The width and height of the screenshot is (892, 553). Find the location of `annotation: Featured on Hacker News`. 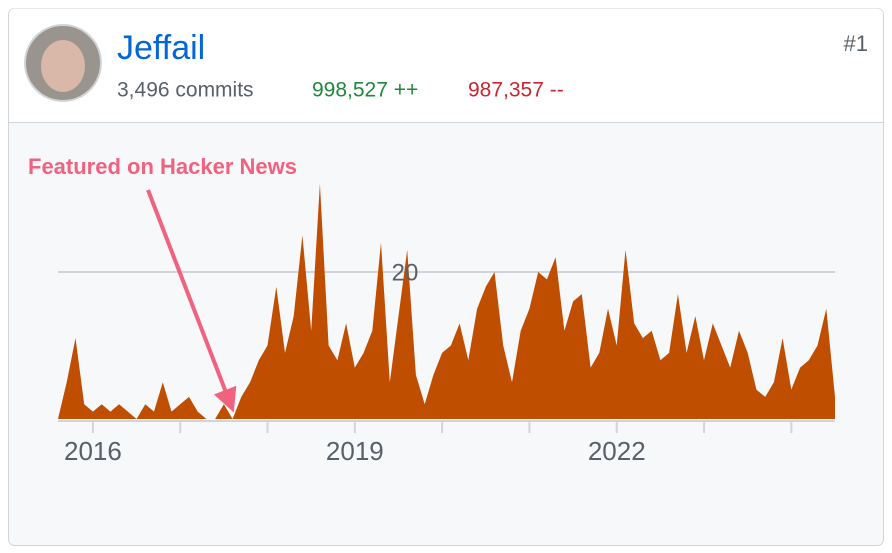

annotation: Featured on Hacker News is located at coordinates (162, 166).